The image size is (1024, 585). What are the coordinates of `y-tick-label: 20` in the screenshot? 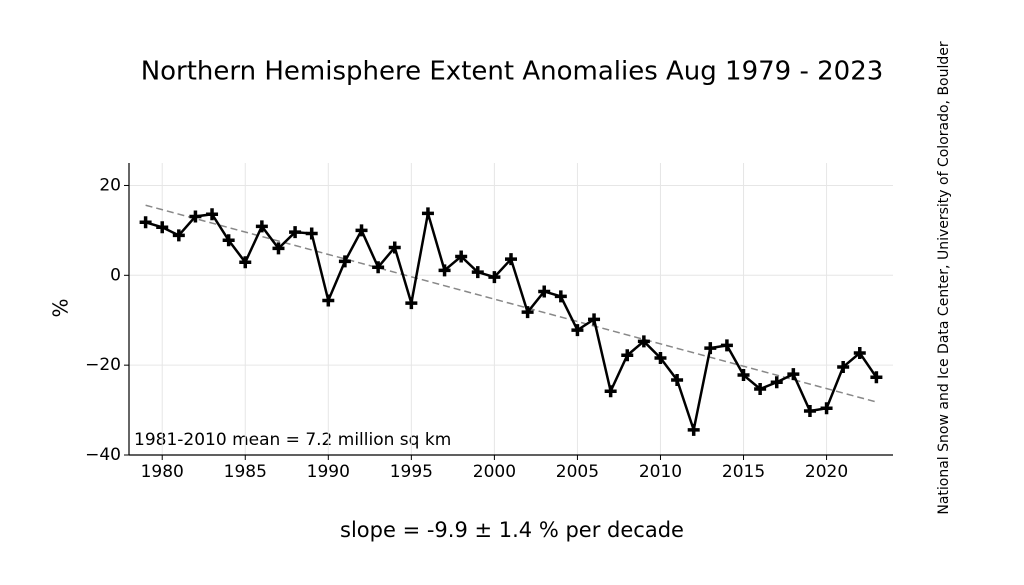 It's located at (110, 185).